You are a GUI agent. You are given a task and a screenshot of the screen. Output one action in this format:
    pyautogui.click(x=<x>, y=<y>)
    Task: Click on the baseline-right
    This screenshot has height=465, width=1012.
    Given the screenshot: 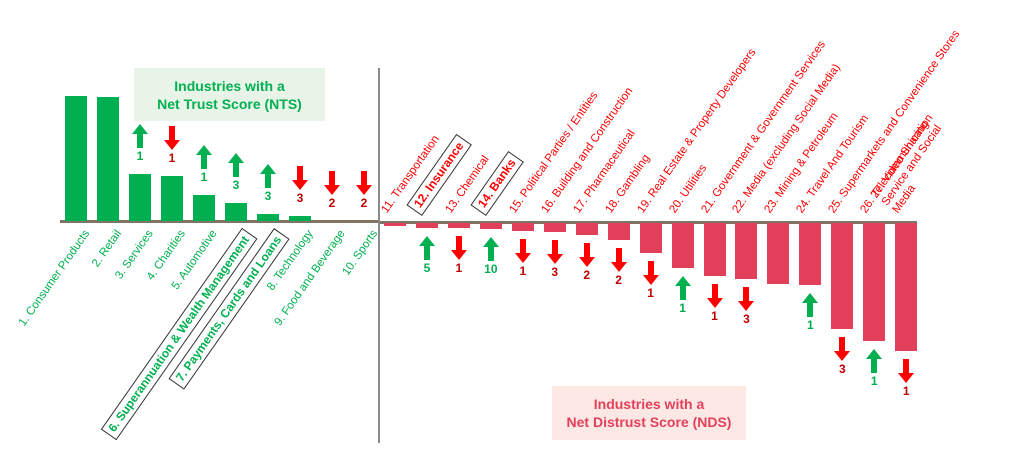 What is the action you would take?
    pyautogui.click(x=648, y=222)
    